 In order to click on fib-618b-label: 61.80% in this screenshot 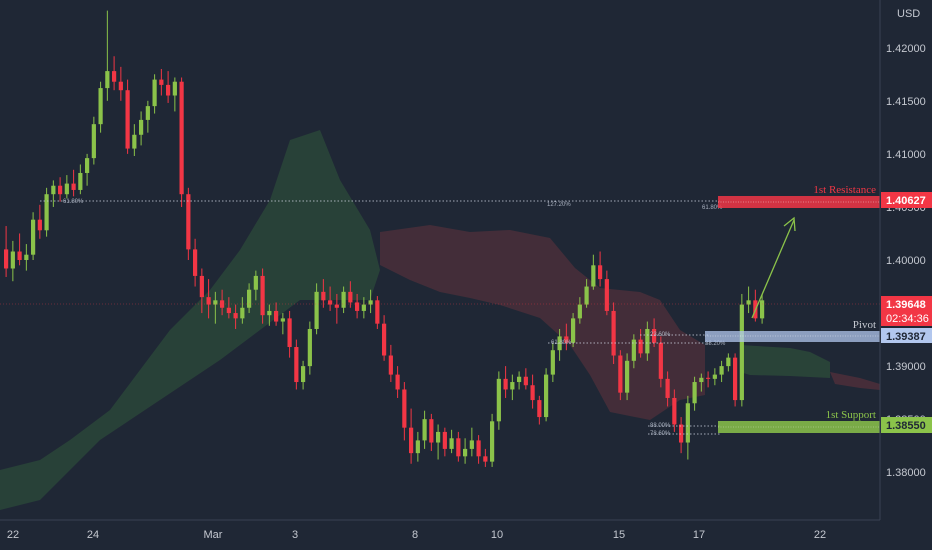, I will do `click(561, 343)`.